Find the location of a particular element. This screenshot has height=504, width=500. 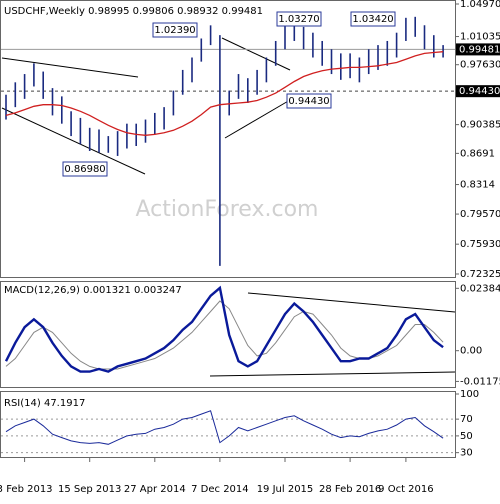

annotation: 0.94430 is located at coordinates (308, 101).